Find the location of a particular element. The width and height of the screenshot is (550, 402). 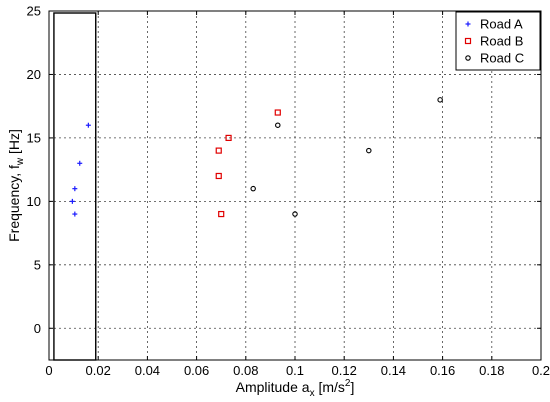

x-tick-label: 0.2 is located at coordinates (541, 370).